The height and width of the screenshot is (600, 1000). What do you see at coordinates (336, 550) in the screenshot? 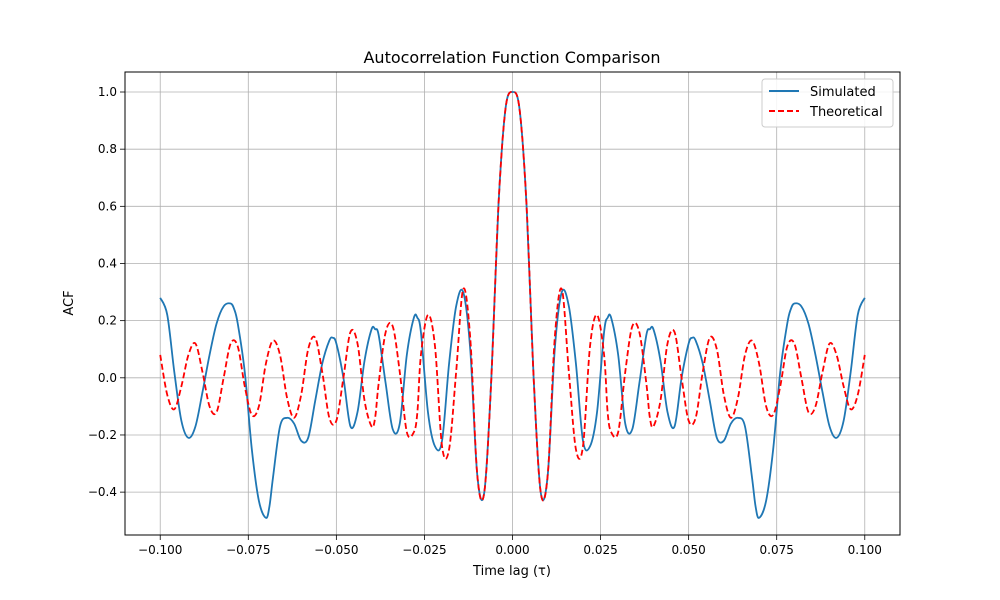
I see `x-tick-label: −0.050` at bounding box center [336, 550].